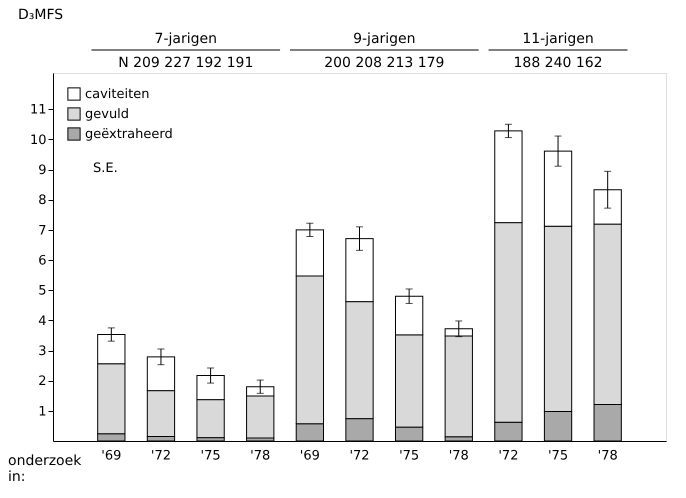  What do you see at coordinates (558, 39) in the screenshot?
I see `text: 11-jarigen` at bounding box center [558, 39].